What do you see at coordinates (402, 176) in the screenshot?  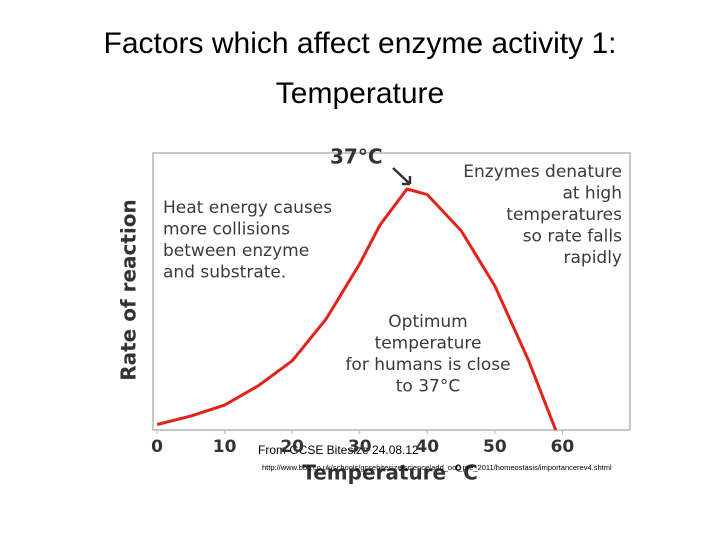 I see `arrow` at bounding box center [402, 176].